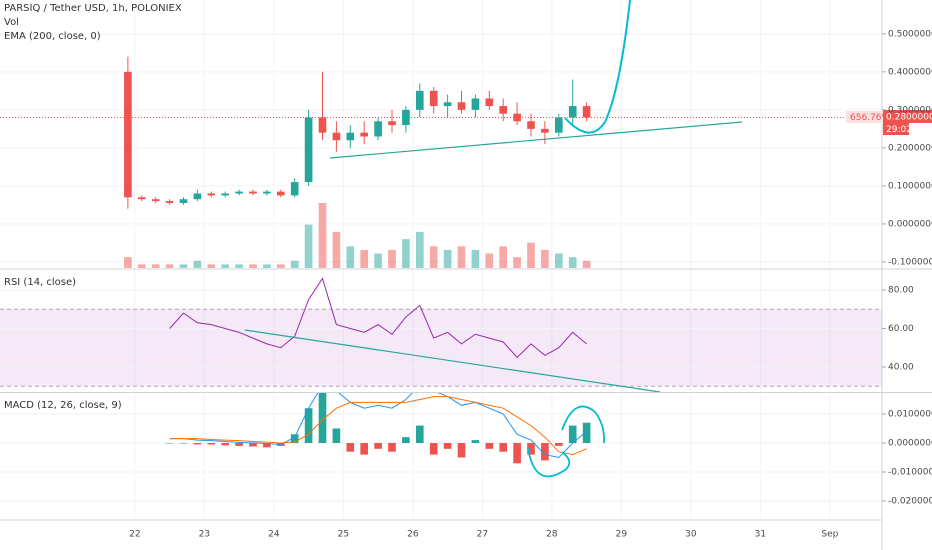 The image size is (932, 550). Describe the element at coordinates (11, 22) in the screenshot. I see `volume-label: Vol` at that location.